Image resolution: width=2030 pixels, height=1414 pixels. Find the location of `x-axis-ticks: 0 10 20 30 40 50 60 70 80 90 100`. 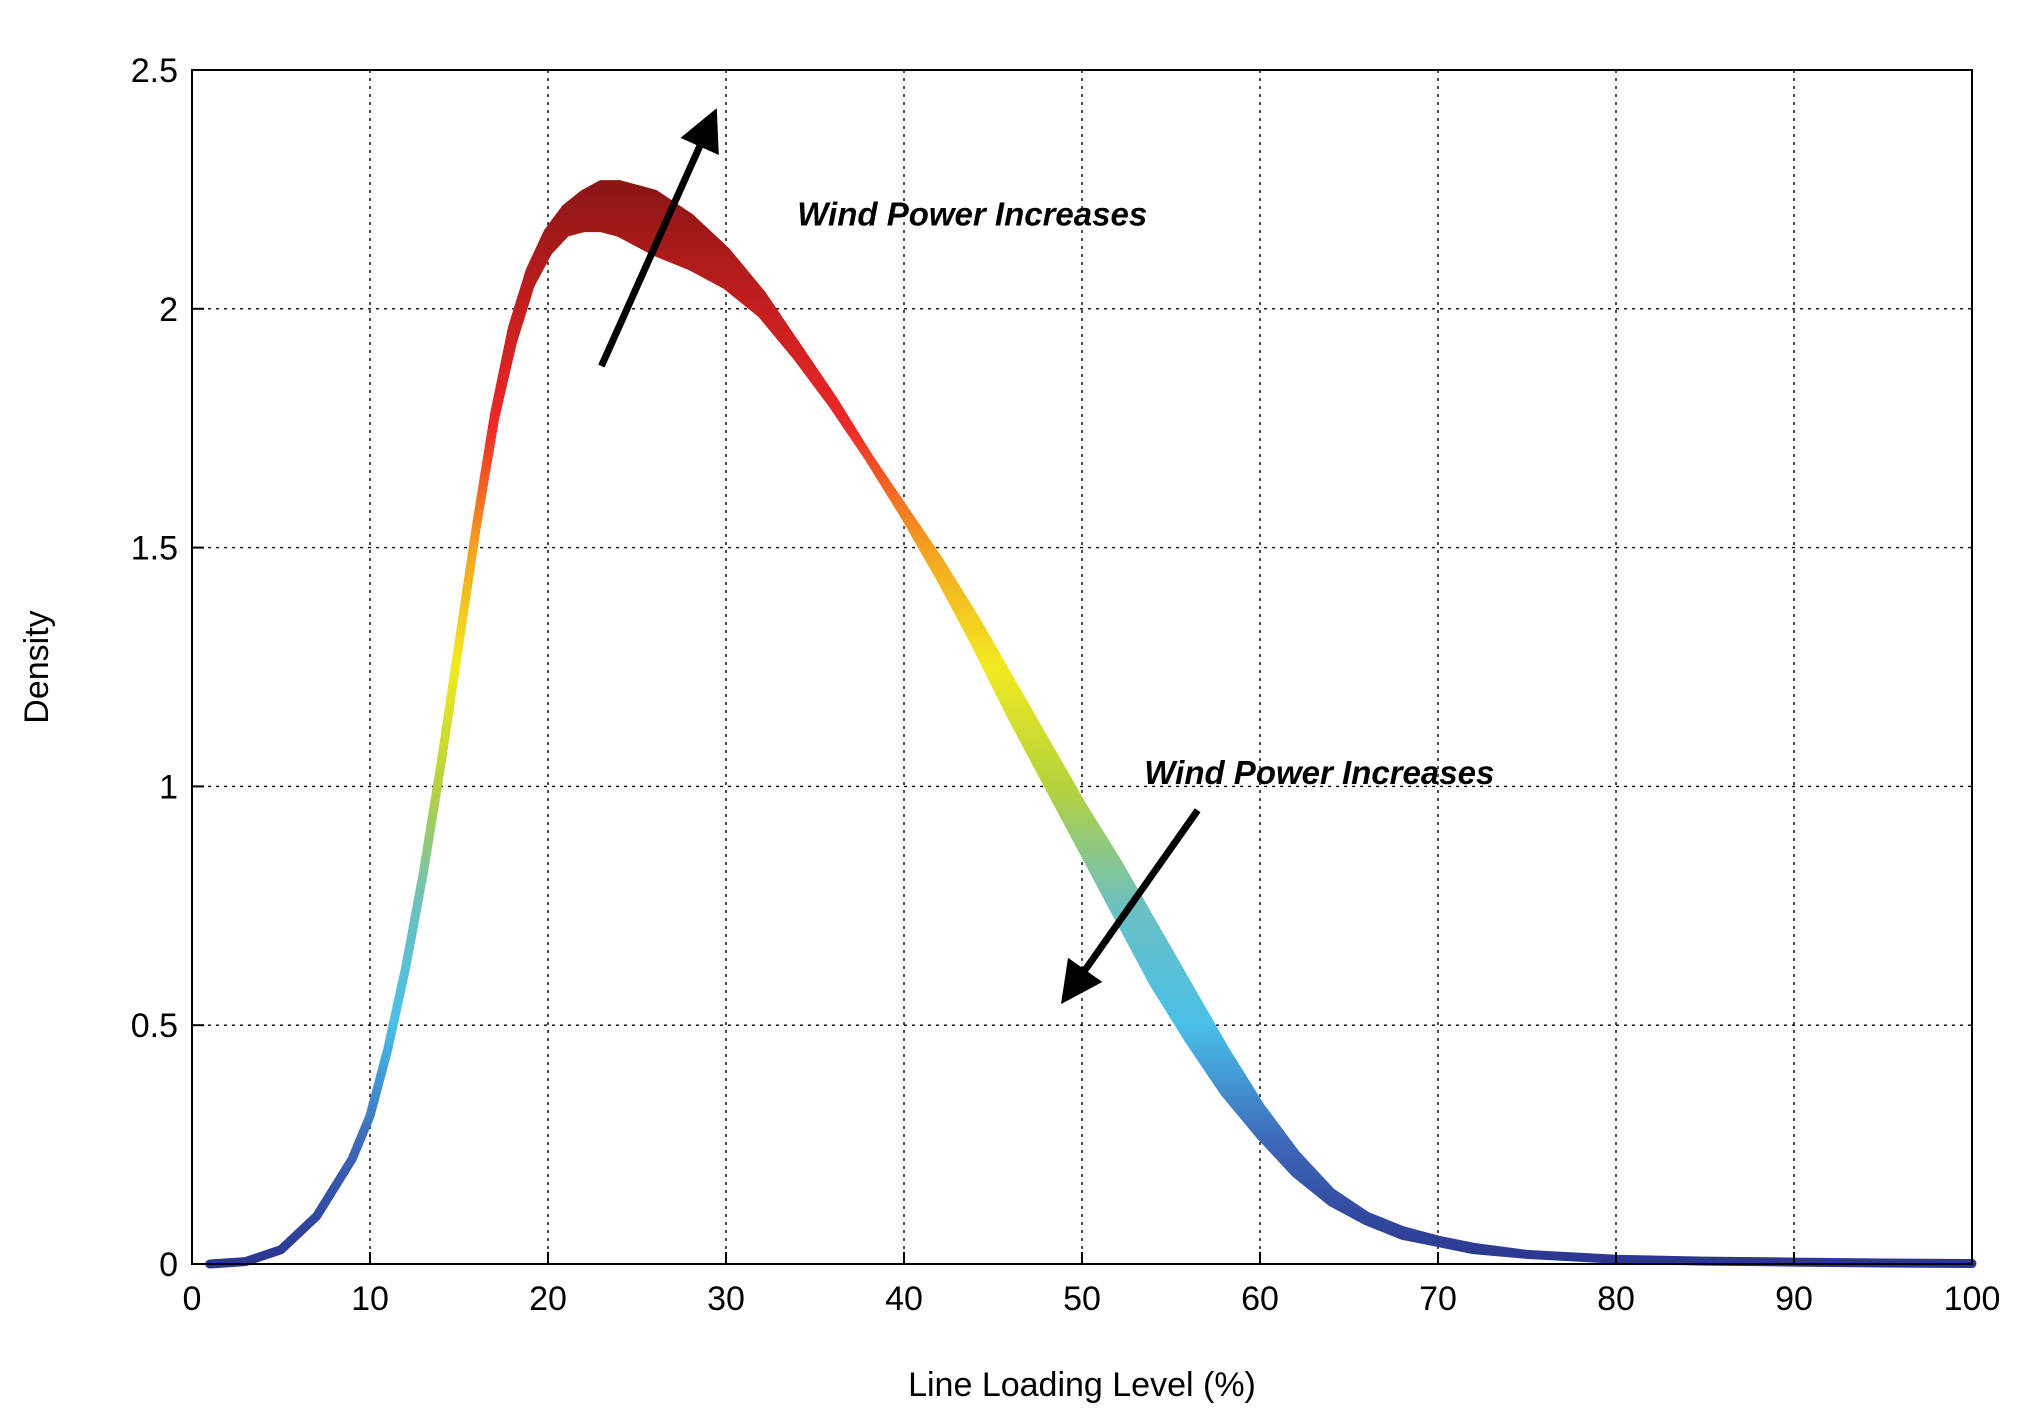

x-axis-ticks: 0 10 20 30 40 50 60 70 80 90 100 is located at coordinates (1092, 1285).